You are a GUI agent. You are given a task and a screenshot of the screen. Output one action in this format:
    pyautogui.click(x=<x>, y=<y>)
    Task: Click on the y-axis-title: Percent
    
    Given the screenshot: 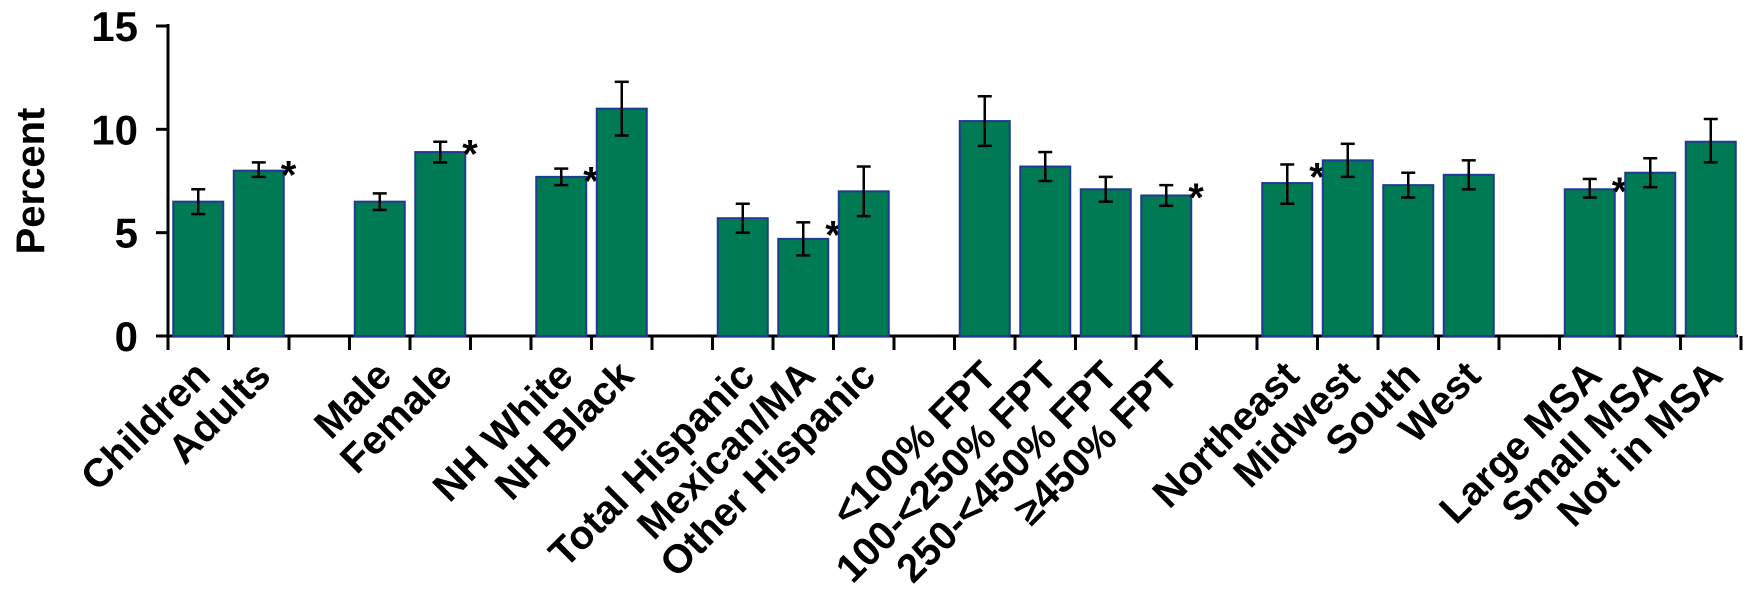 What is the action you would take?
    pyautogui.click(x=31, y=181)
    